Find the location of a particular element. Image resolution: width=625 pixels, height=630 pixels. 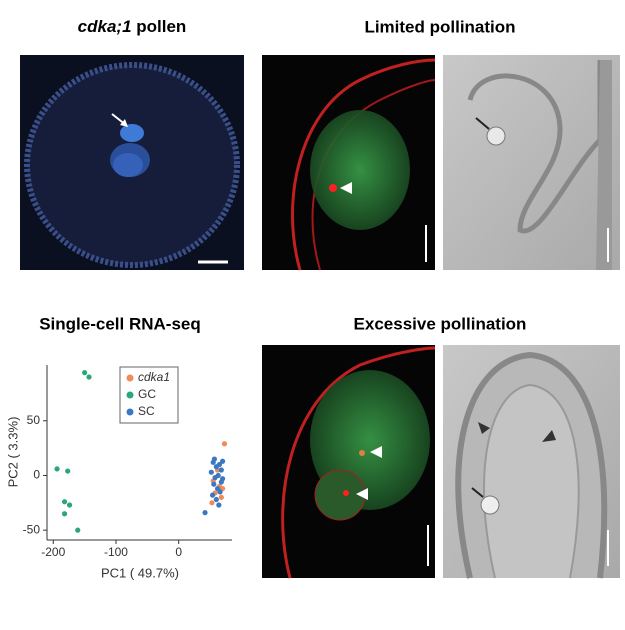

y-tick-label: 0 is located at coordinates (36, 475).